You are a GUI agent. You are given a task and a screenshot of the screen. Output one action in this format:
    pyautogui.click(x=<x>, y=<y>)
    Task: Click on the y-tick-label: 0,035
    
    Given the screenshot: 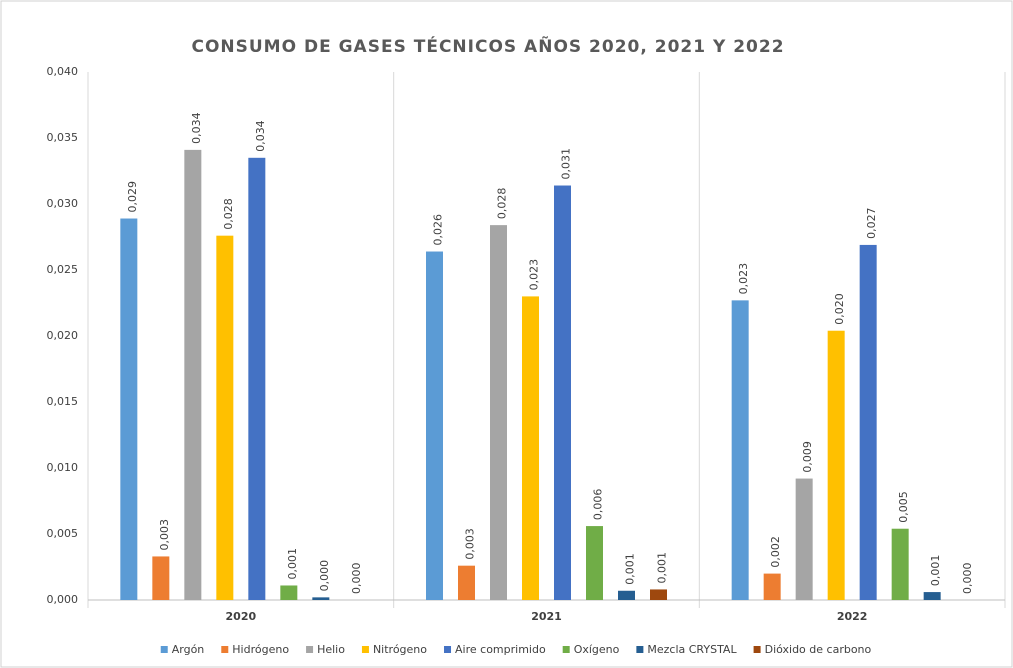 What is the action you would take?
    pyautogui.click(x=63, y=137)
    